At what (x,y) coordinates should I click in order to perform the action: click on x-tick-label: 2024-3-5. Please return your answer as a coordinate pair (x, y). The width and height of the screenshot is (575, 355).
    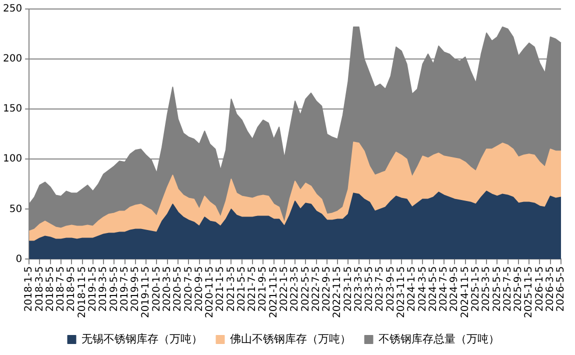
    Looking at the image, I should click on (422, 289).